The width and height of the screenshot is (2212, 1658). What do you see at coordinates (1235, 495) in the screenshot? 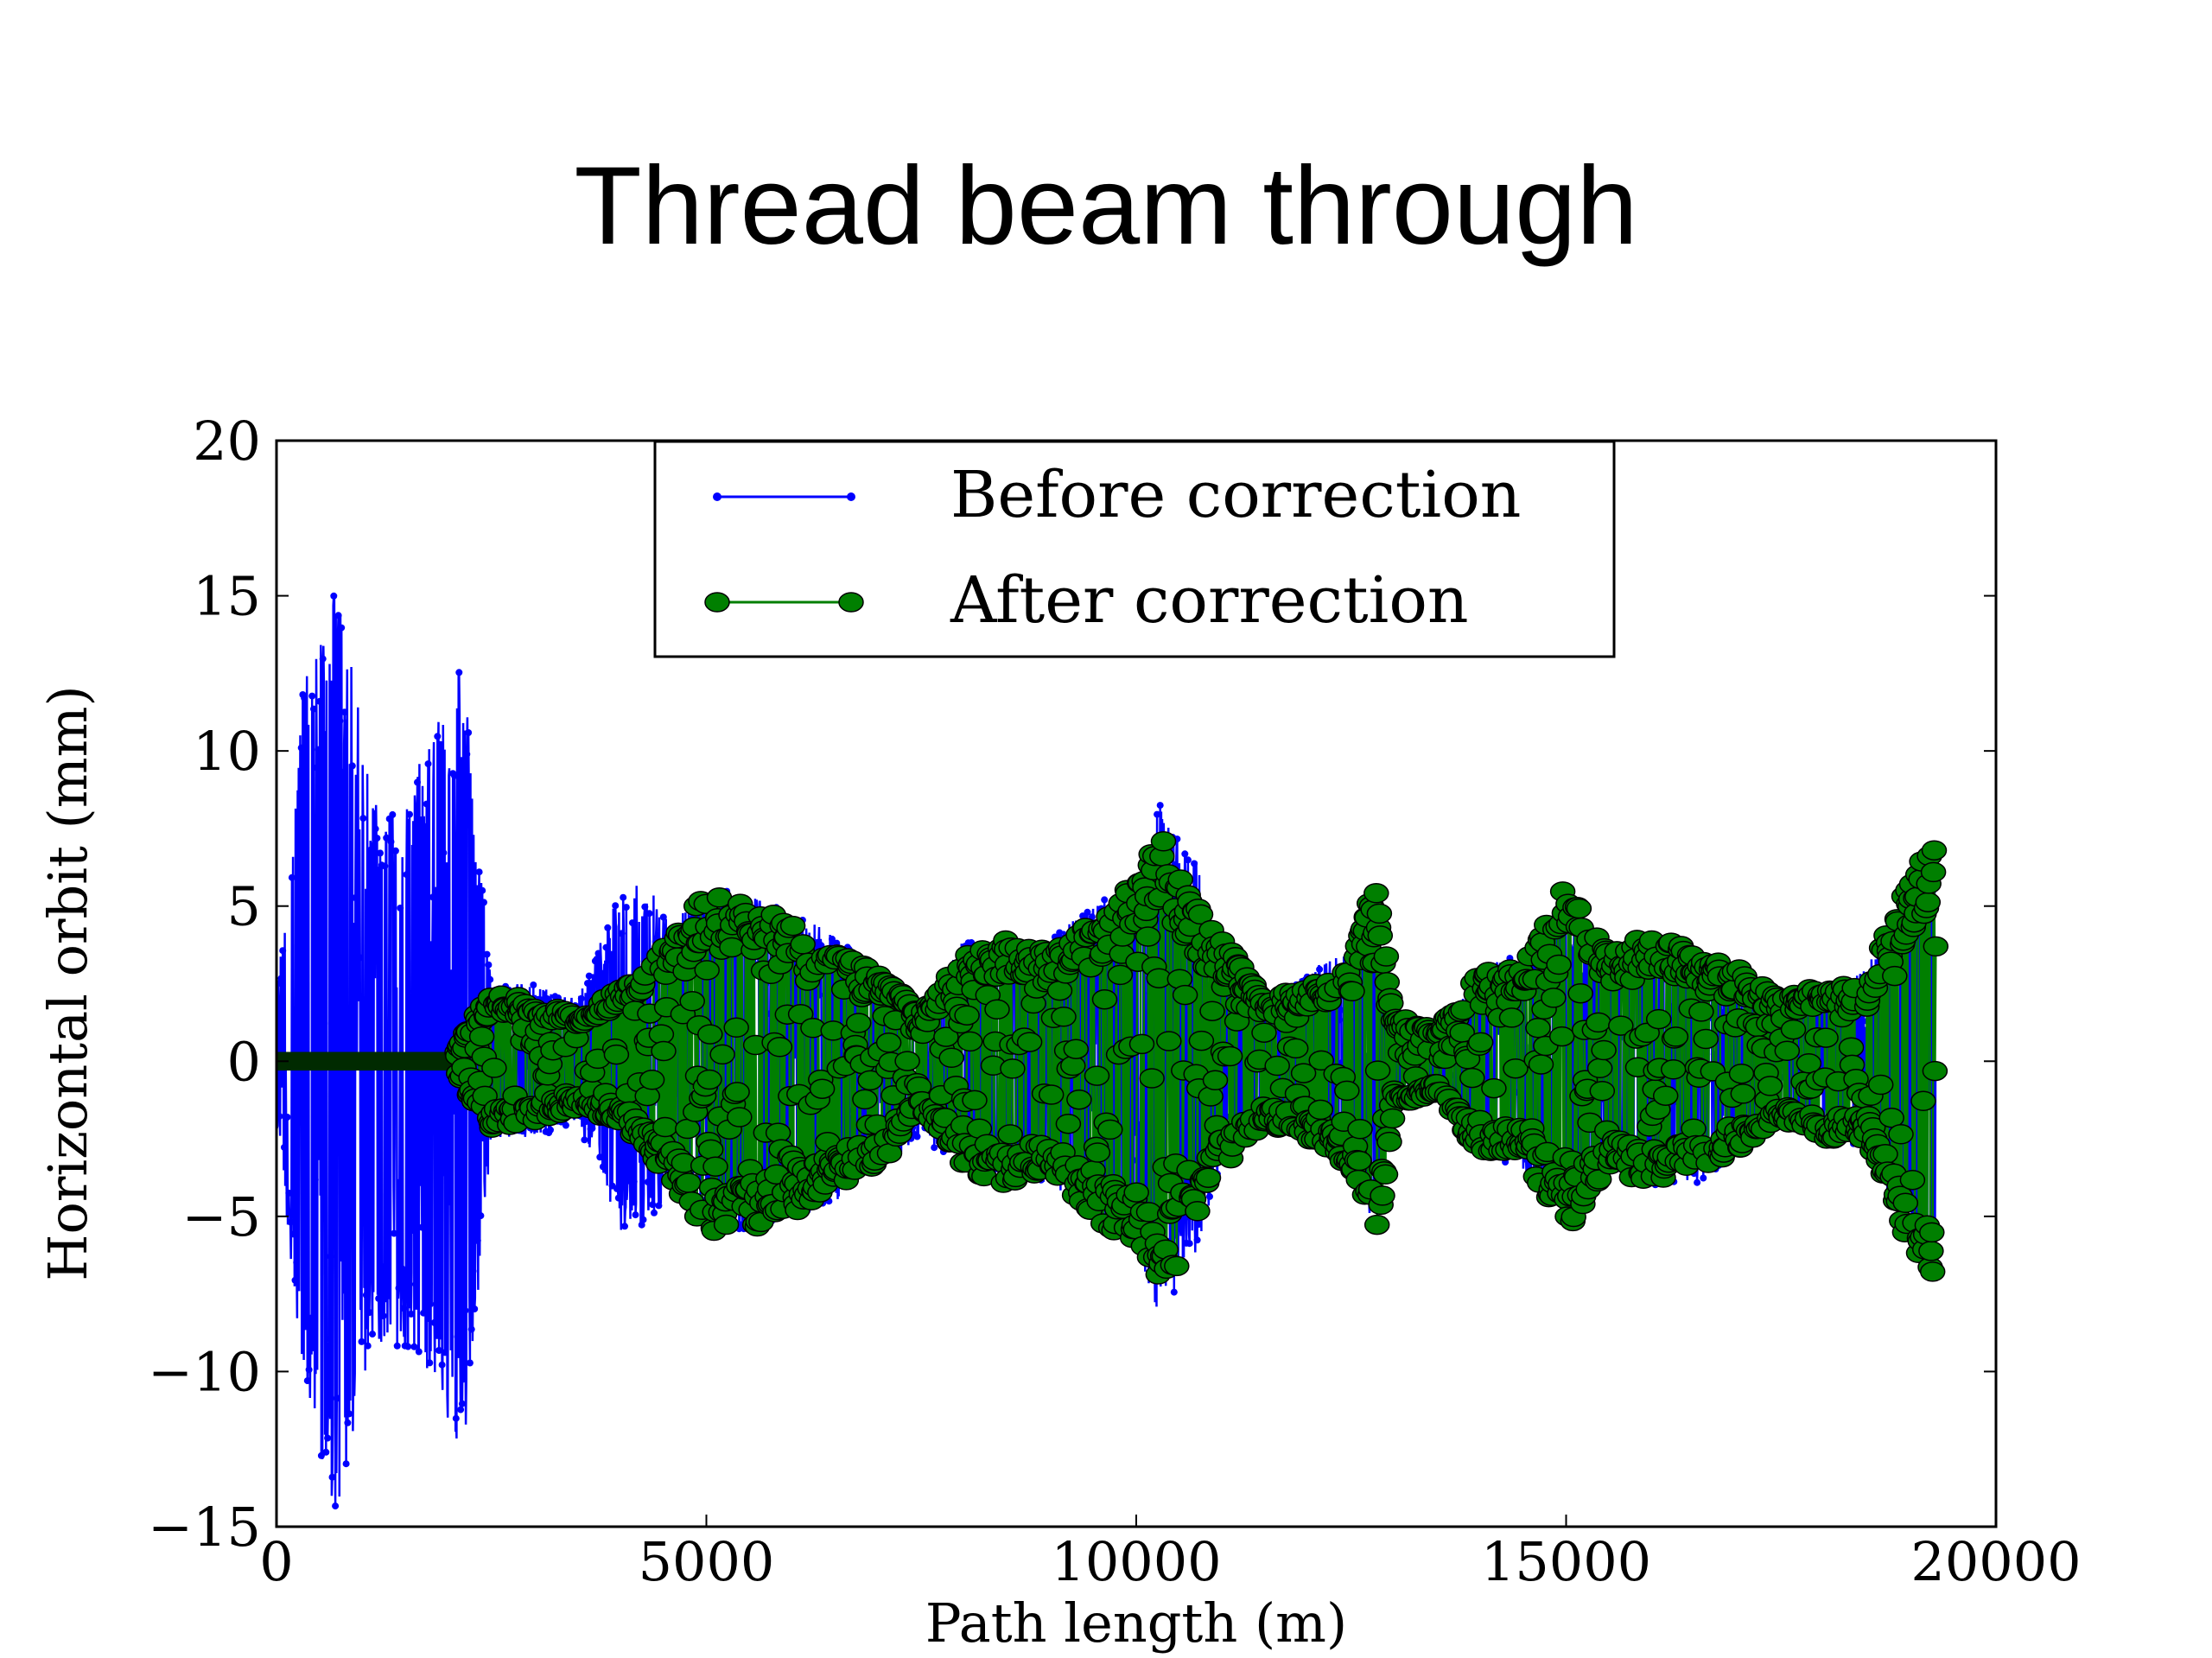
I see `legend-label-before: Before correction` at bounding box center [1235, 495].